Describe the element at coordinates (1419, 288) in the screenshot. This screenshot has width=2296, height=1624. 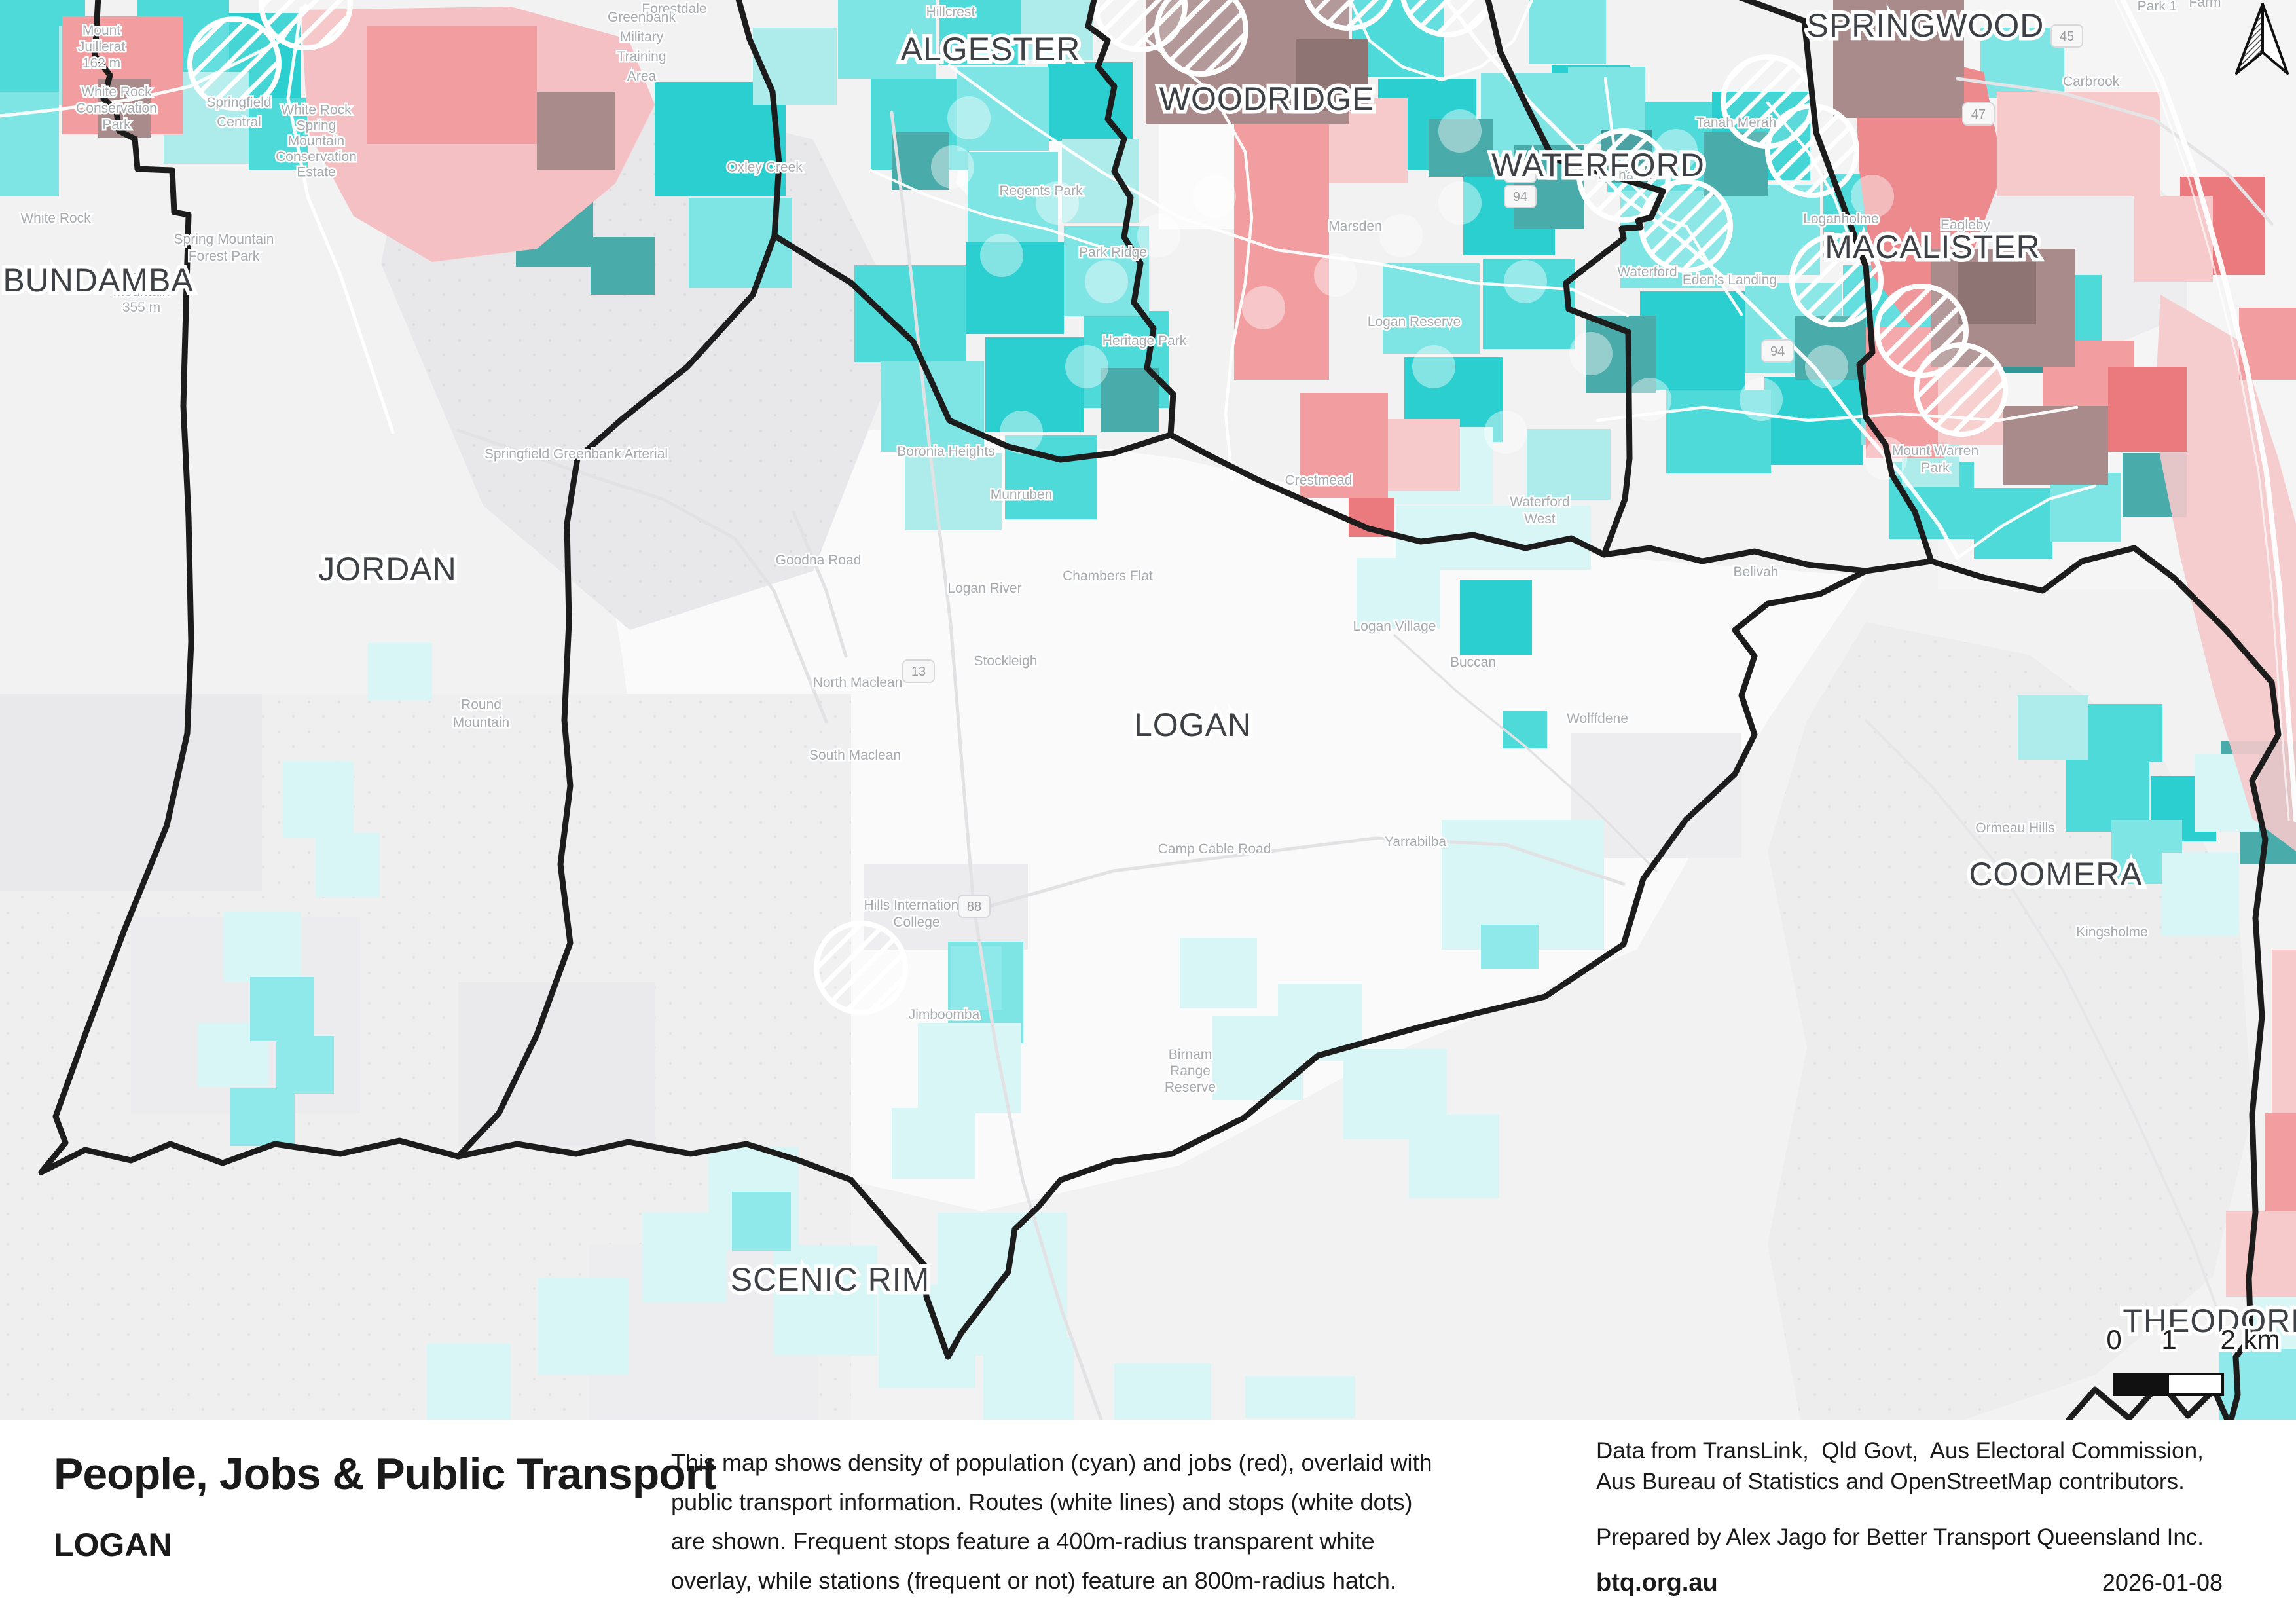
I see `frequent-stop-overlays` at that location.